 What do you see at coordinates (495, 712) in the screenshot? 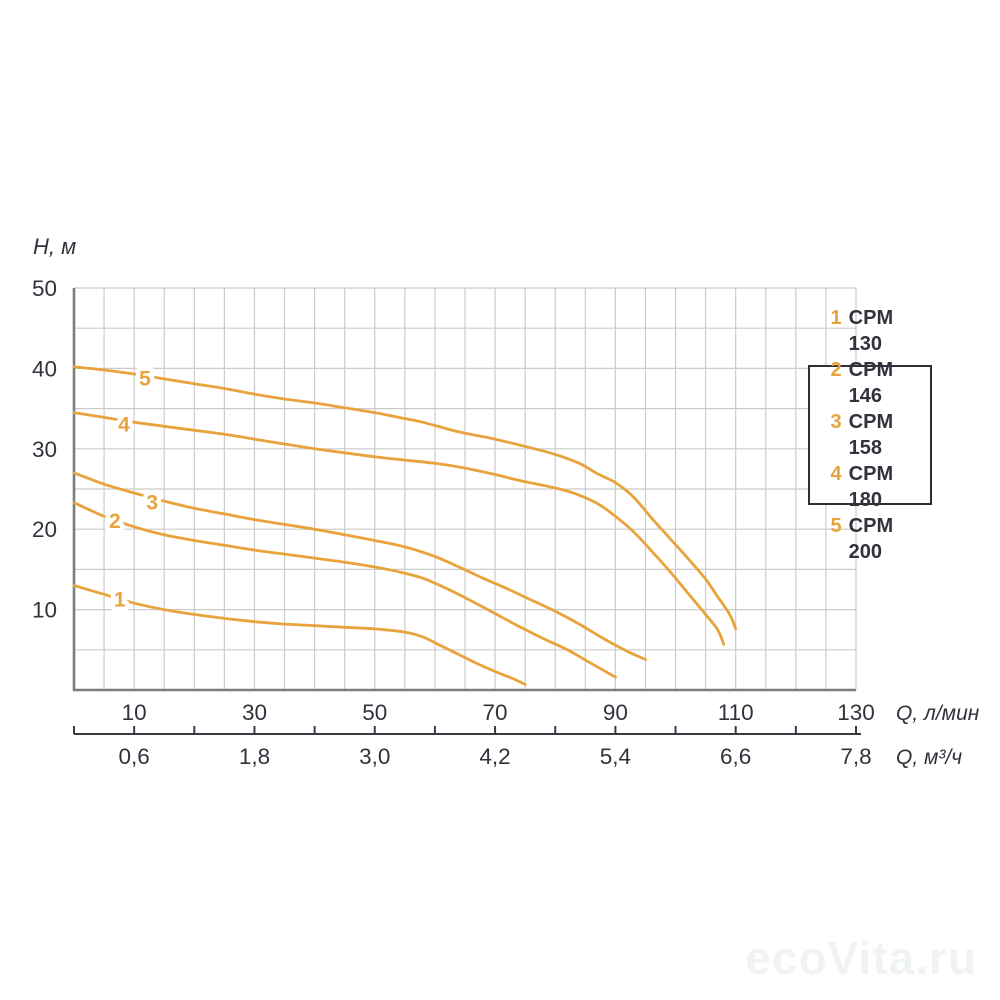
I see `x-tick-label-lmin: 70` at bounding box center [495, 712].